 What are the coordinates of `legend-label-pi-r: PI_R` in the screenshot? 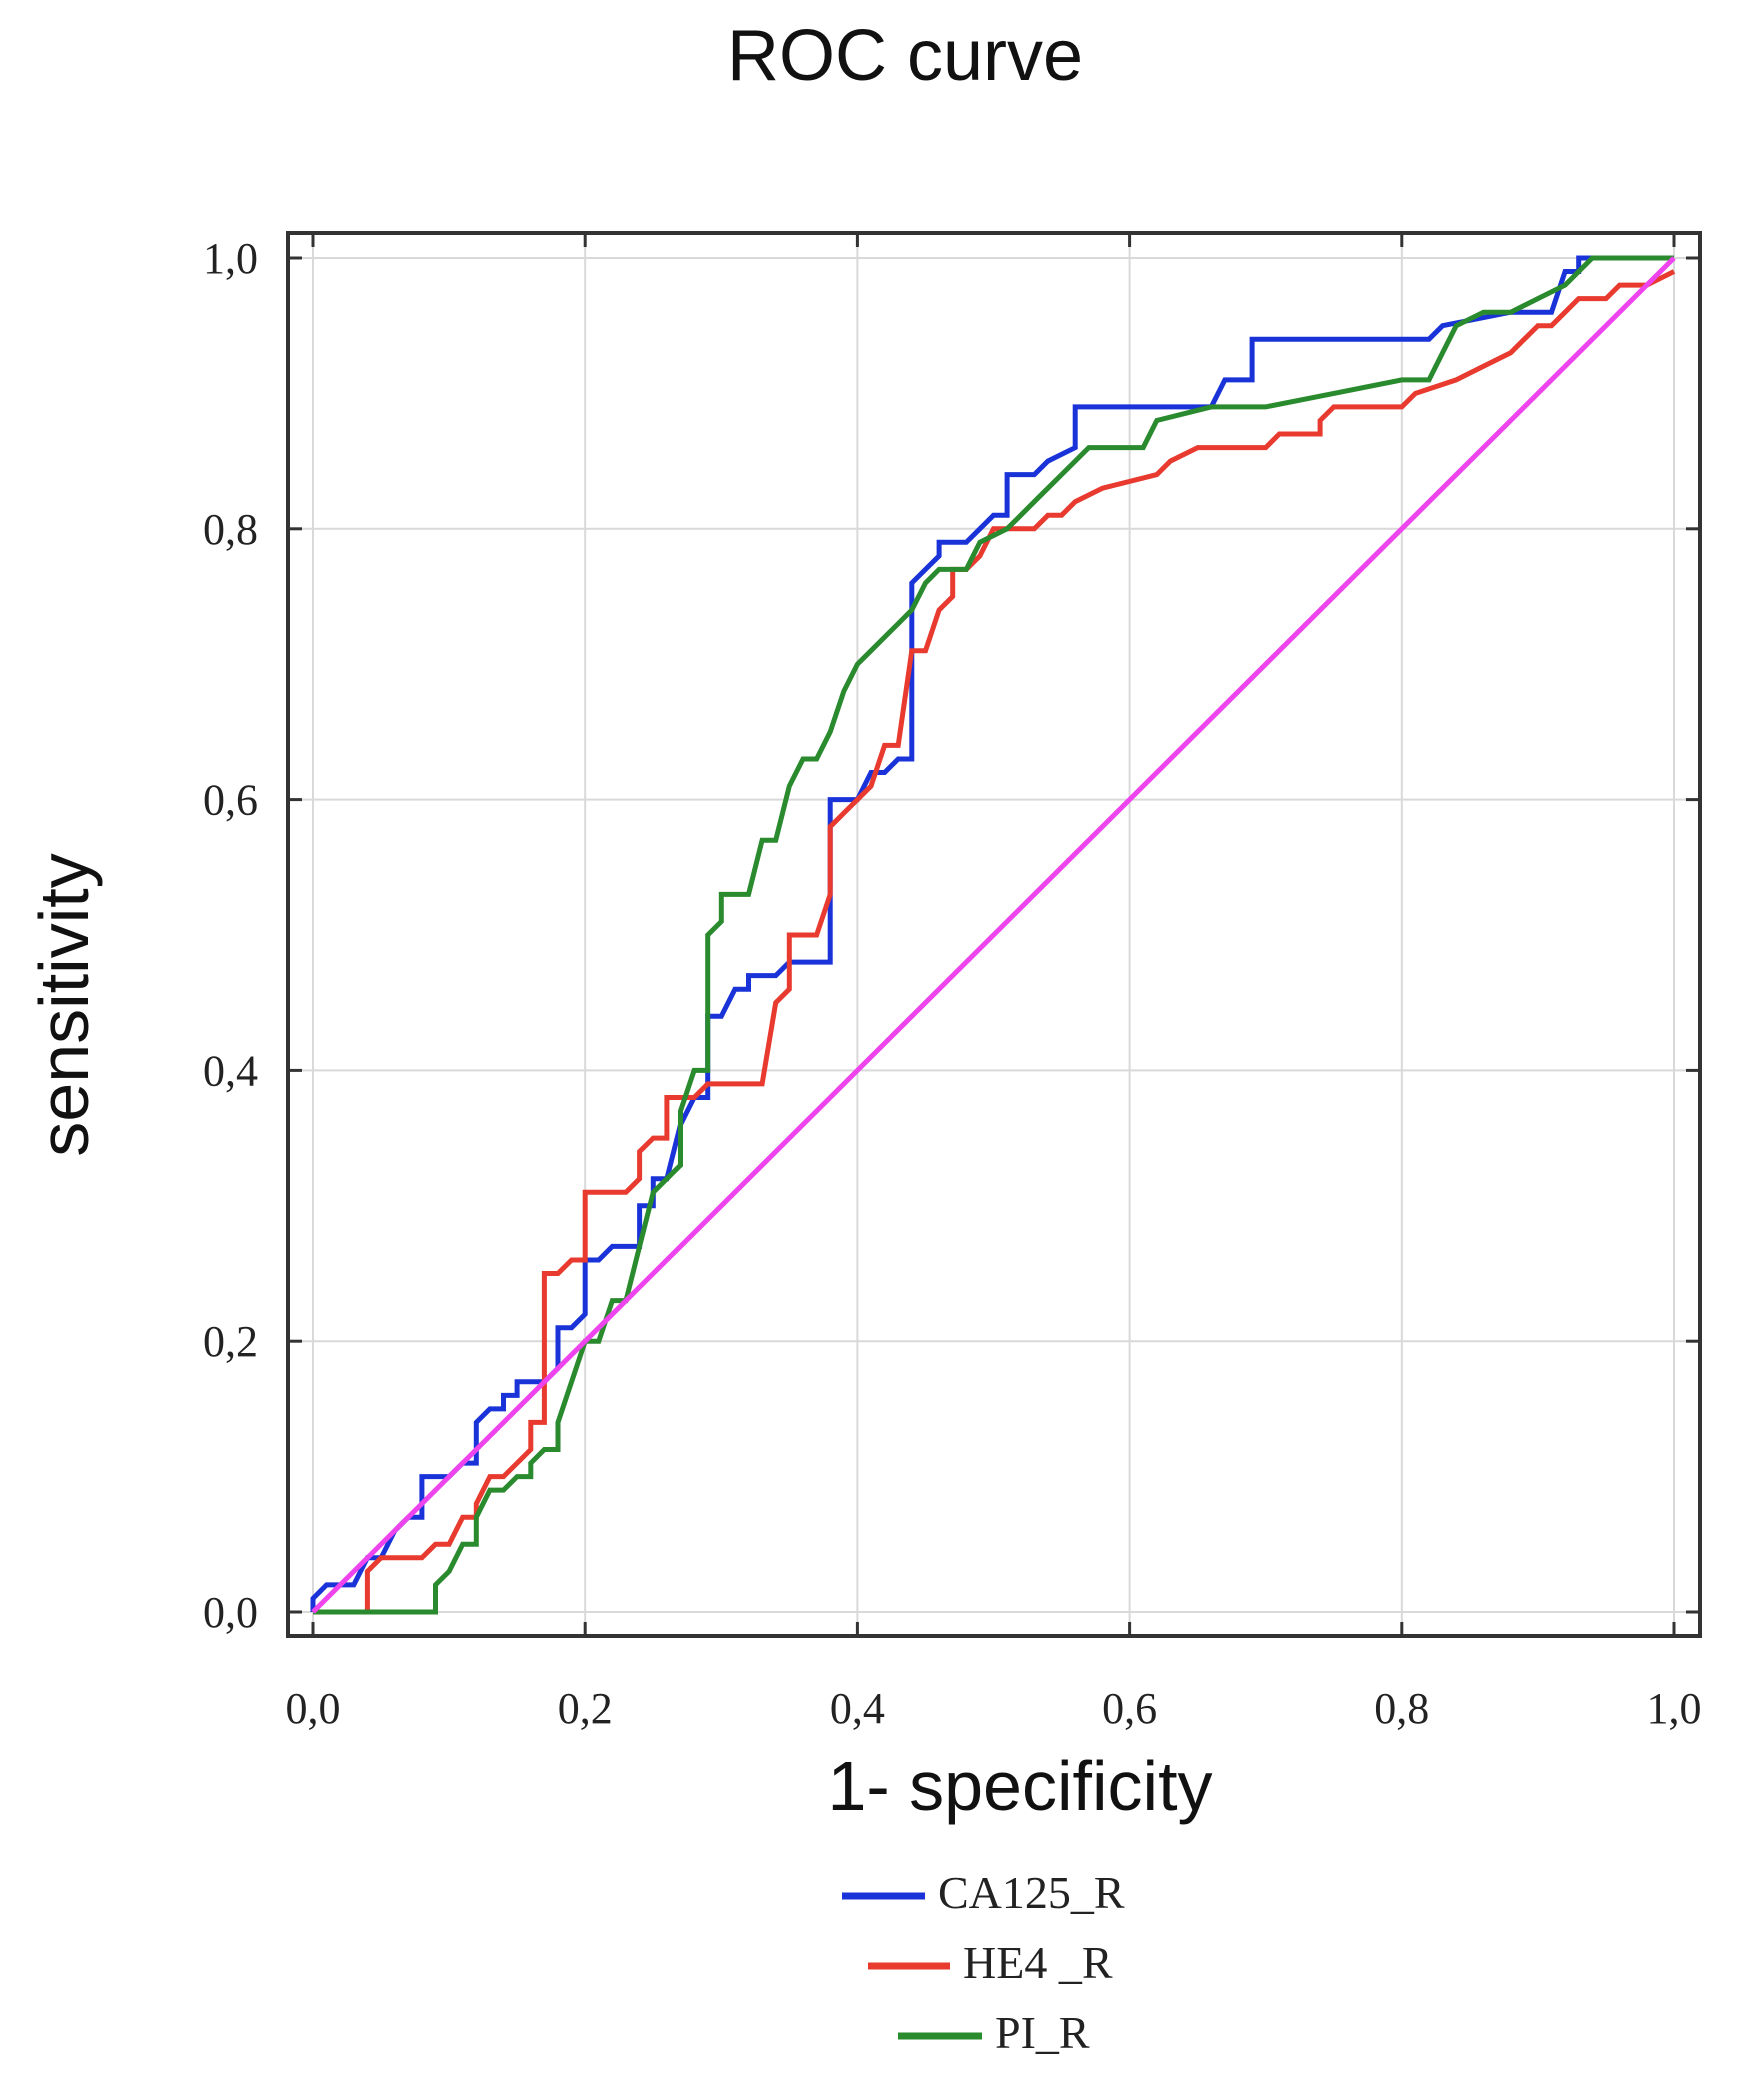 It's located at (1042, 2032).